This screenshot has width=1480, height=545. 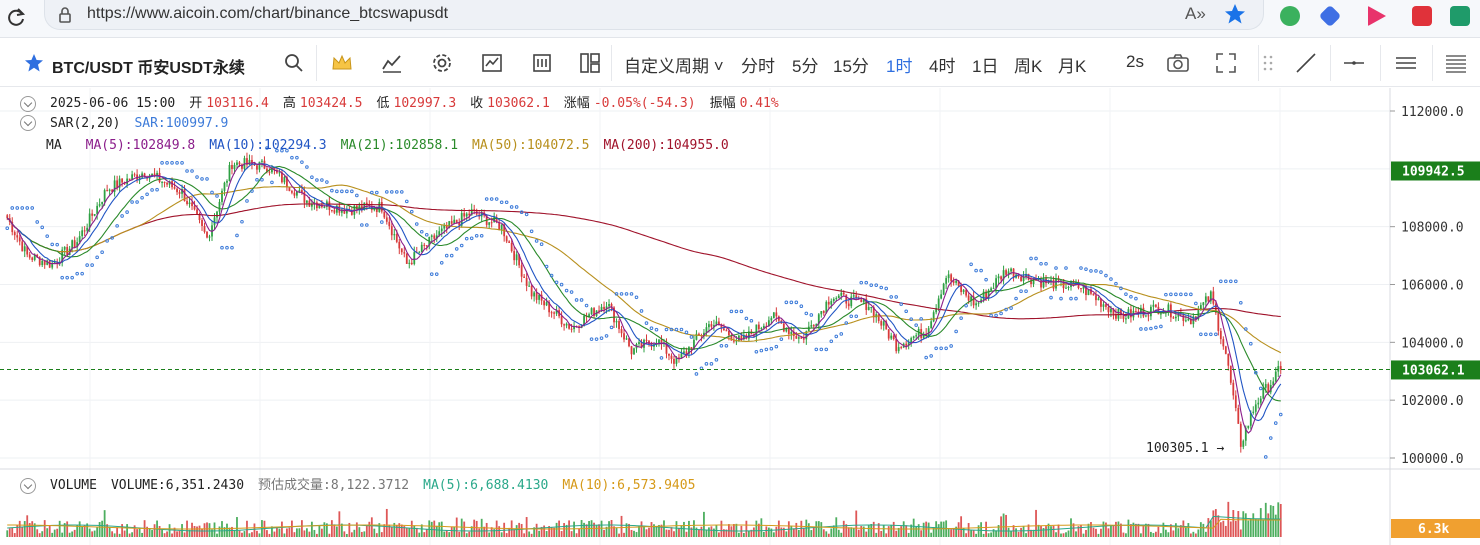 What do you see at coordinates (442, 63) in the screenshot?
I see `gear-icon` at bounding box center [442, 63].